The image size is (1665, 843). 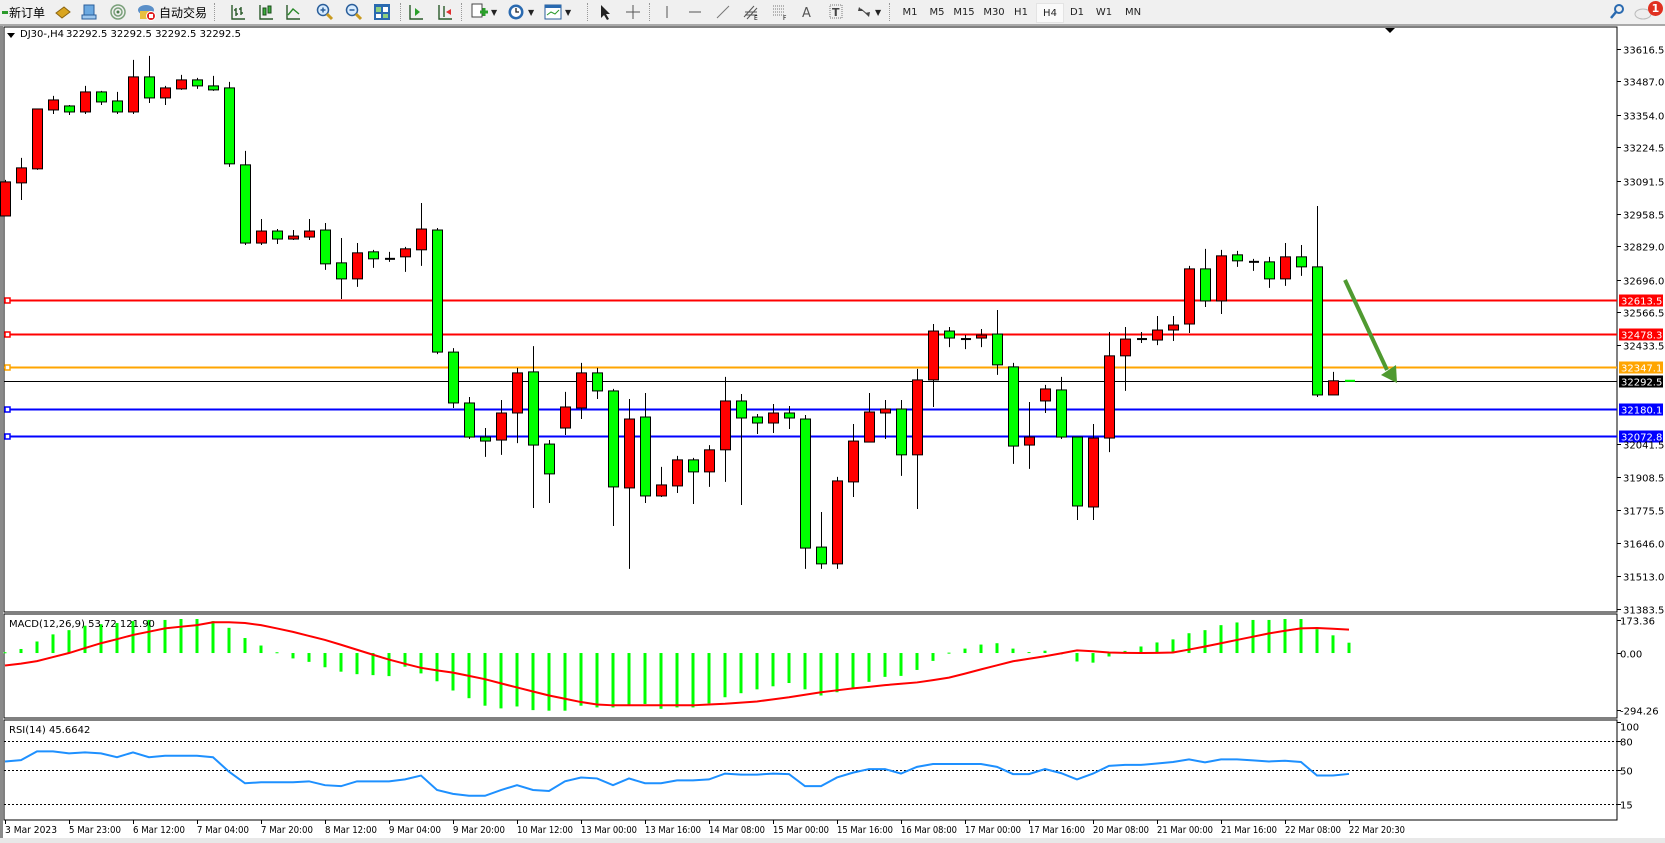 What do you see at coordinates (11, 35) in the screenshot?
I see `symbol-menu-triangle-icon` at bounding box center [11, 35].